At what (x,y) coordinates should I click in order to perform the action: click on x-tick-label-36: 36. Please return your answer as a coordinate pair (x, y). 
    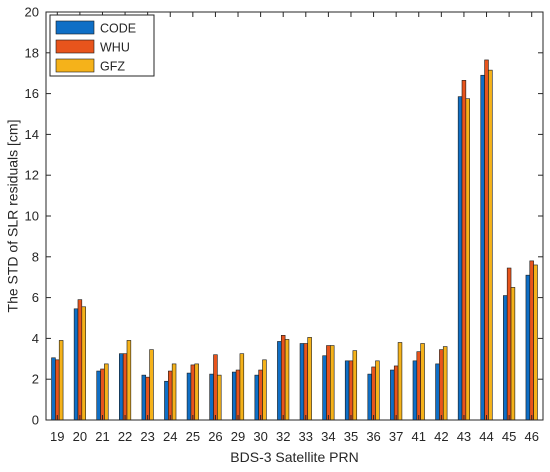
    Looking at the image, I should click on (373, 436).